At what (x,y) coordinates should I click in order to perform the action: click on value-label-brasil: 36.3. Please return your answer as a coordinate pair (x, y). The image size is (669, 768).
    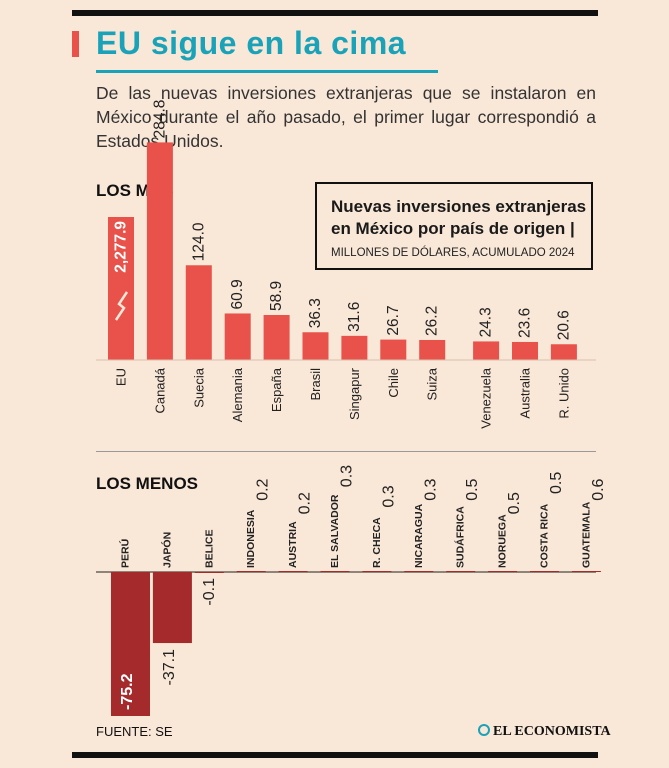
    Looking at the image, I should click on (315, 313).